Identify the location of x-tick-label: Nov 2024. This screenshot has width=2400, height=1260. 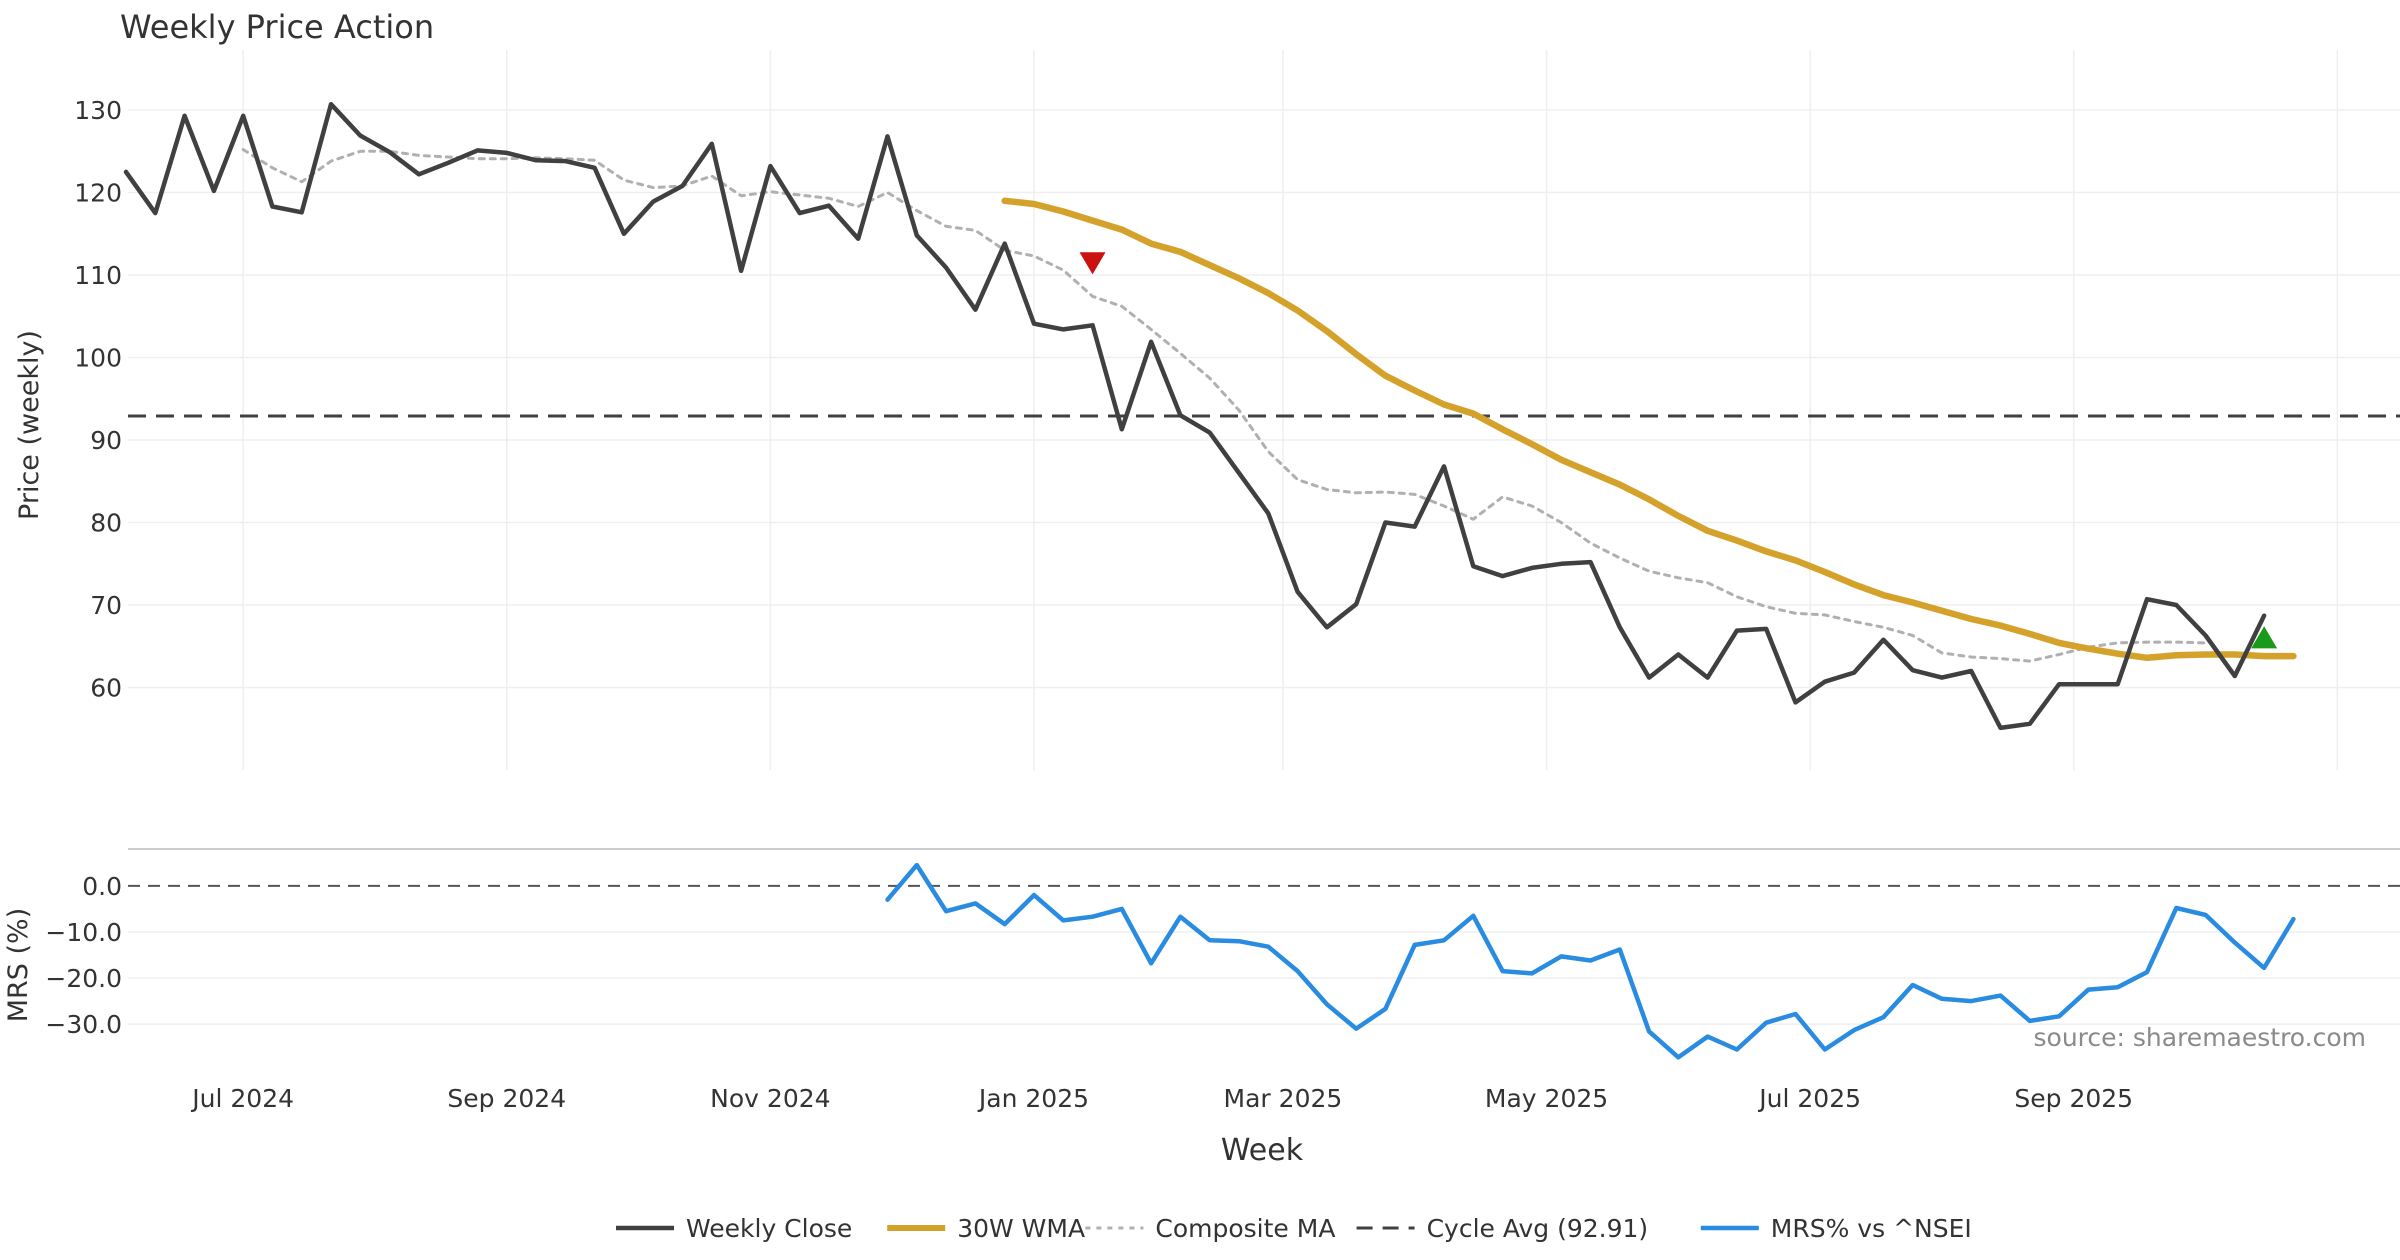
(770, 1098).